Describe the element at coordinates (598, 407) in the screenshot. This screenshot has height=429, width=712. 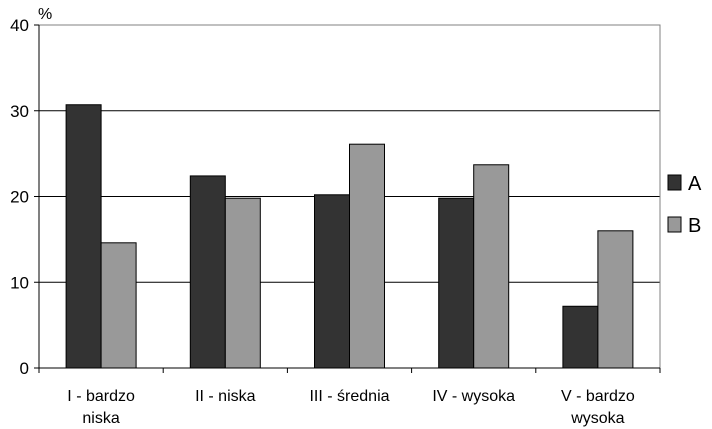
I see `x-category-label: V - bardzo wysoka` at that location.